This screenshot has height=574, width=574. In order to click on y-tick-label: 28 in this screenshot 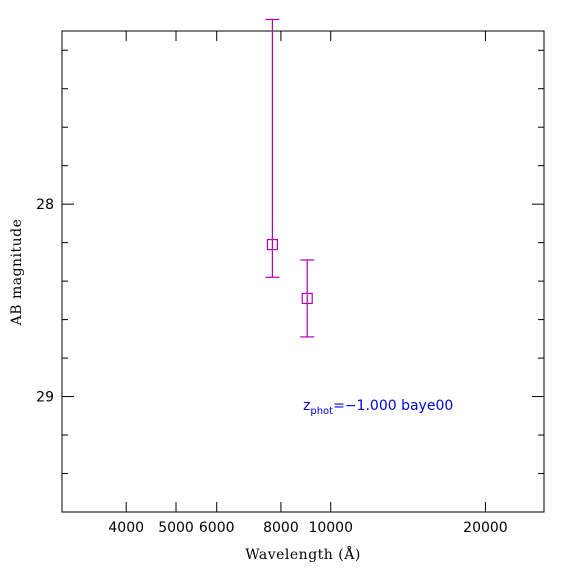, I will do `click(45, 205)`.